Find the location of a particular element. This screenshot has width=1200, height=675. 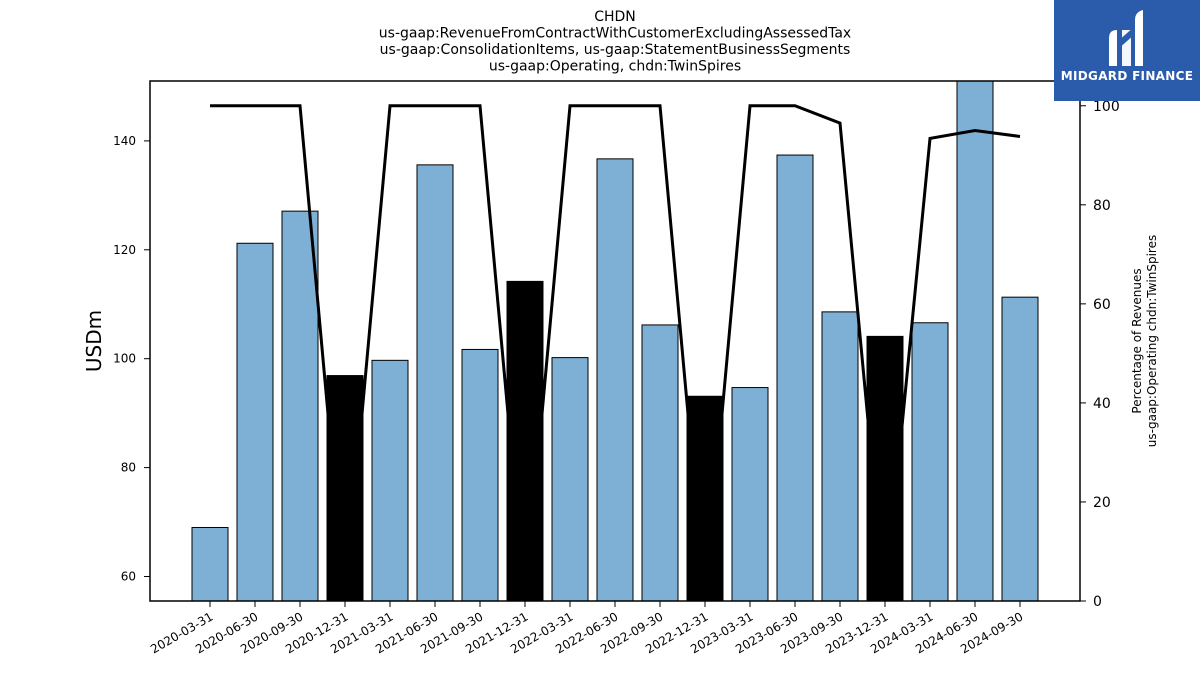

title-line-4: us-gaap:Operating, chdn:TwinSpires is located at coordinates (615, 67).